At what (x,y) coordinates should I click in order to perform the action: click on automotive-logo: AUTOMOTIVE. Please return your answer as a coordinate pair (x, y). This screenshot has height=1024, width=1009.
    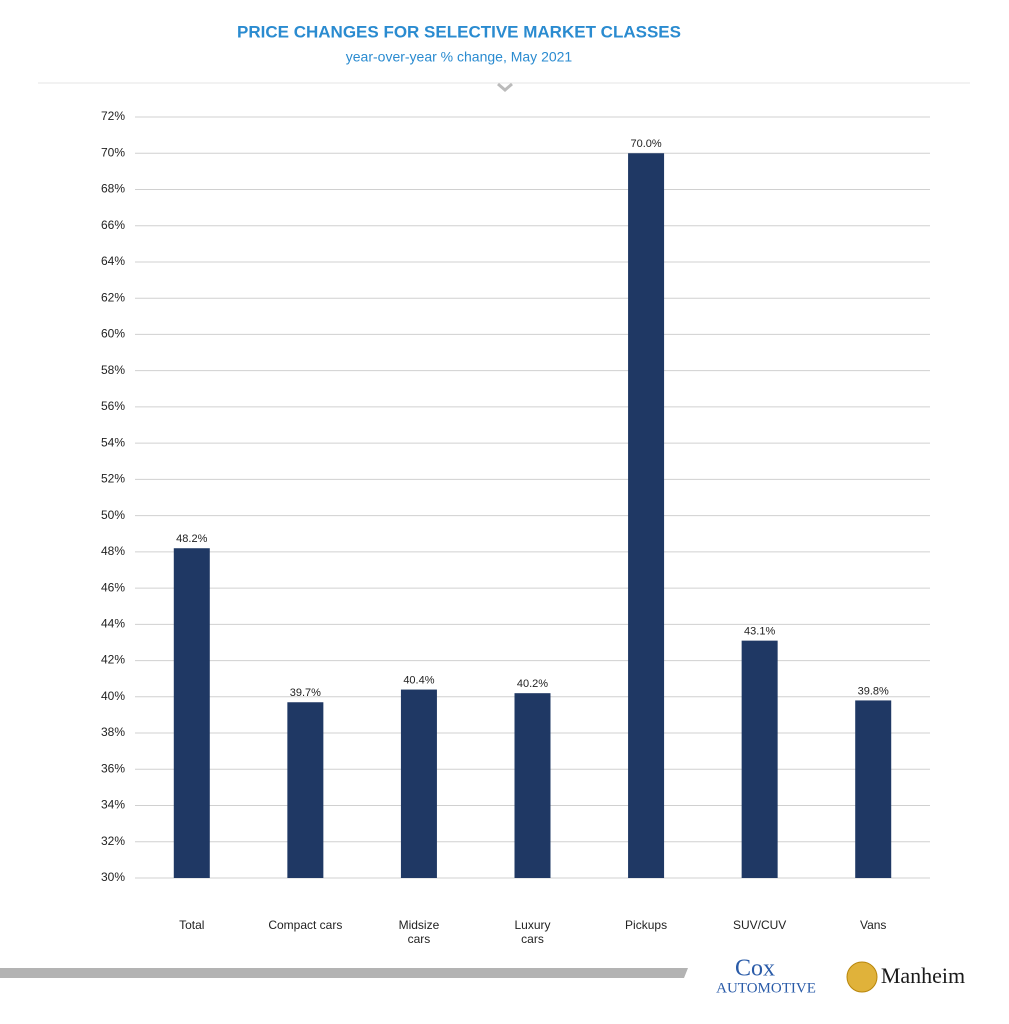
    Looking at the image, I should click on (766, 988).